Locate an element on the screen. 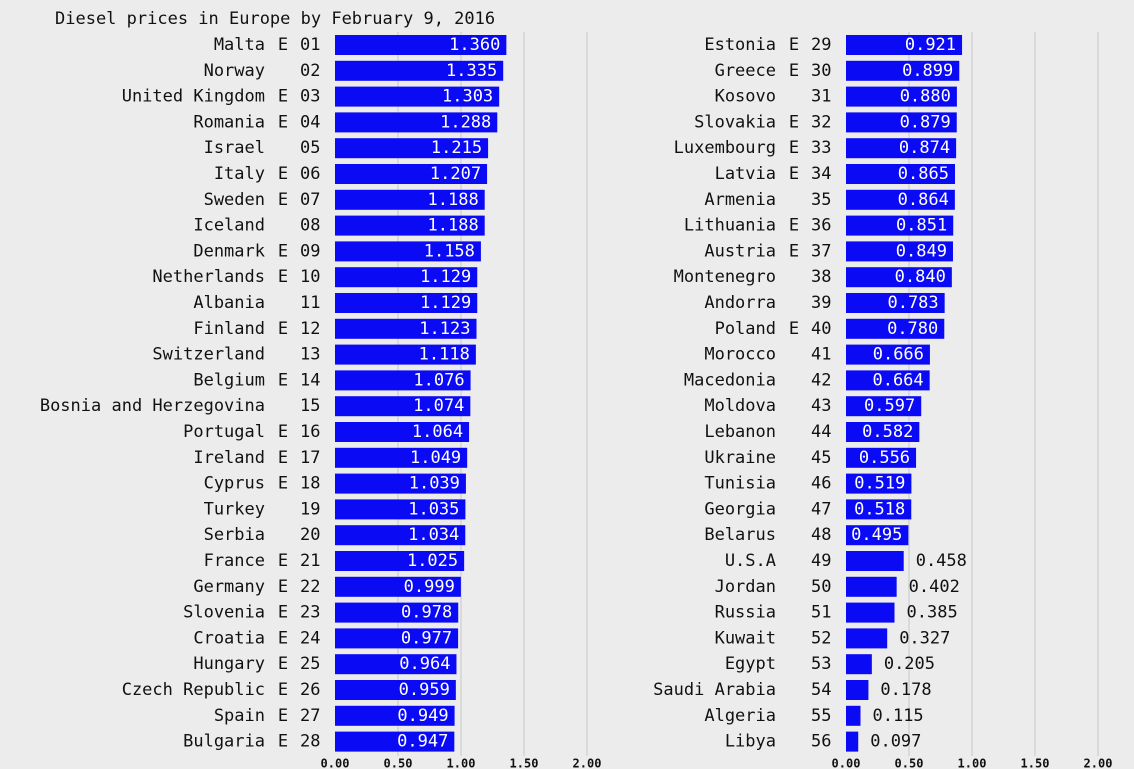  rank-label: 33 is located at coordinates (821, 148).